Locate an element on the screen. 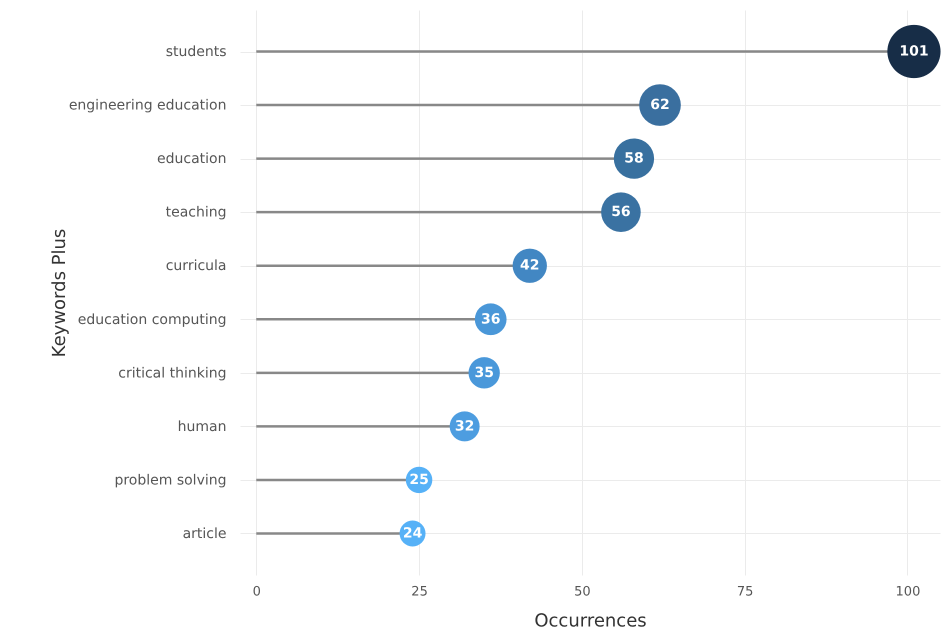 The image size is (944, 641). y-tick-label: students is located at coordinates (196, 52).